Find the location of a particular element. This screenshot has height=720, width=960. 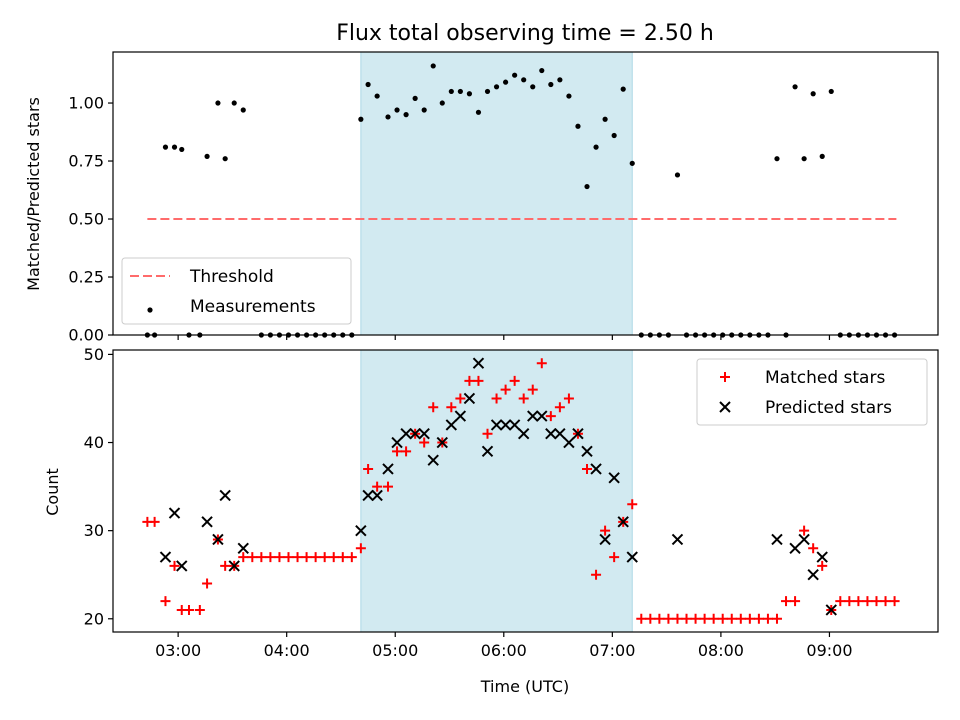

legend-box is located at coordinates (812, 392).